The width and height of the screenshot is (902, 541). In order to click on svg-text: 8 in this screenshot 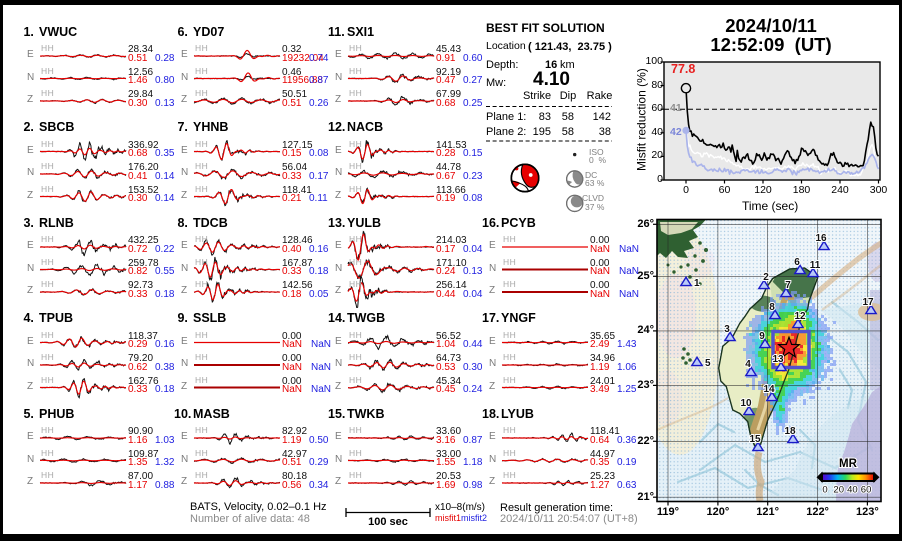, I will do `click(772, 307)`.